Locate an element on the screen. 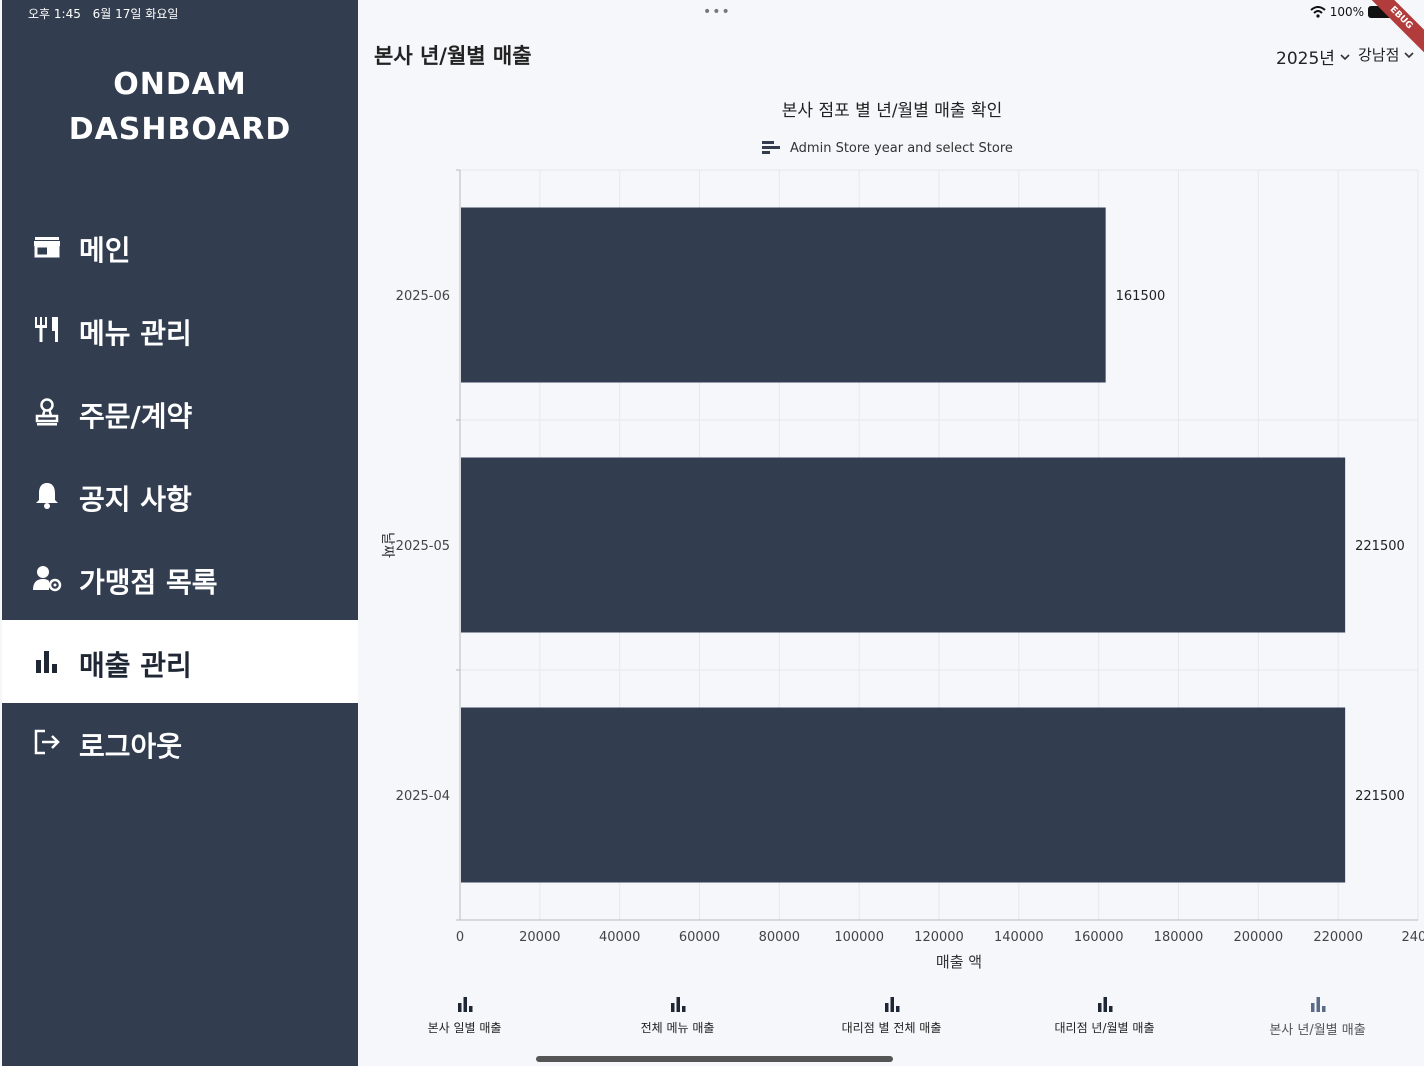  status-bar-right: 100% is located at coordinates (1352, 12).